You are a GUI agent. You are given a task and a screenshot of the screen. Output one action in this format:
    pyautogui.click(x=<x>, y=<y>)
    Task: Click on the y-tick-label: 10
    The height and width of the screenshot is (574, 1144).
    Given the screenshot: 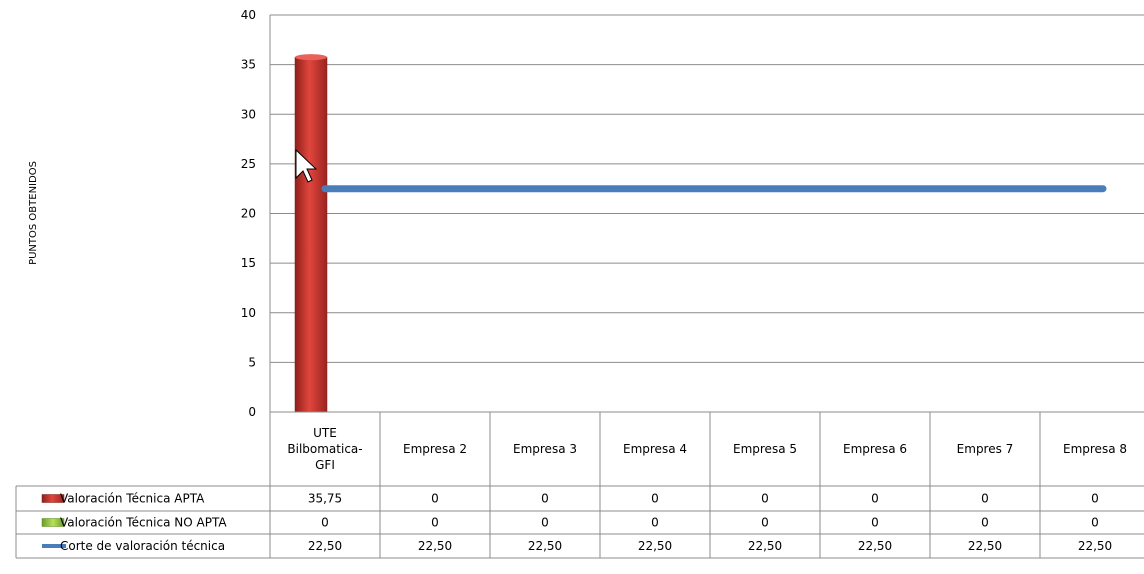 What is the action you would take?
    pyautogui.click(x=248, y=313)
    